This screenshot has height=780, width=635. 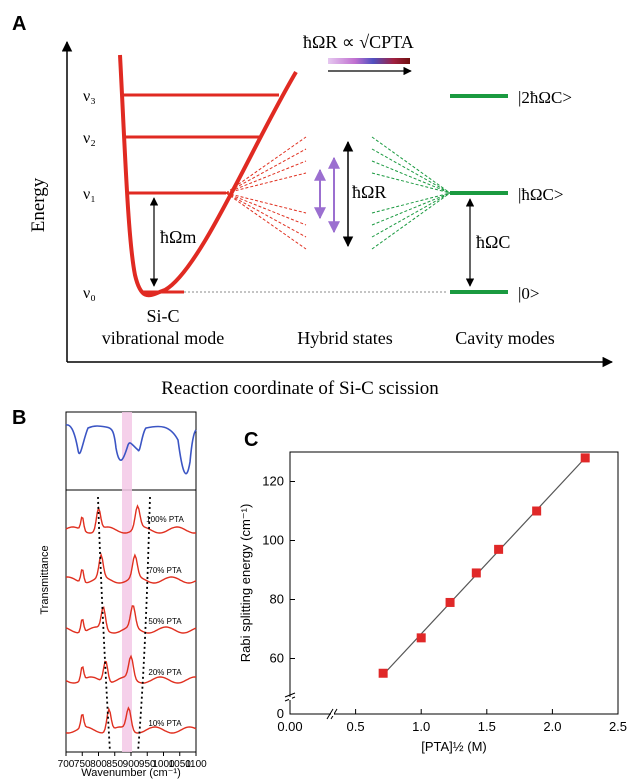 I want to click on cavity-label-1: |ħΩC>, so click(x=540, y=194).